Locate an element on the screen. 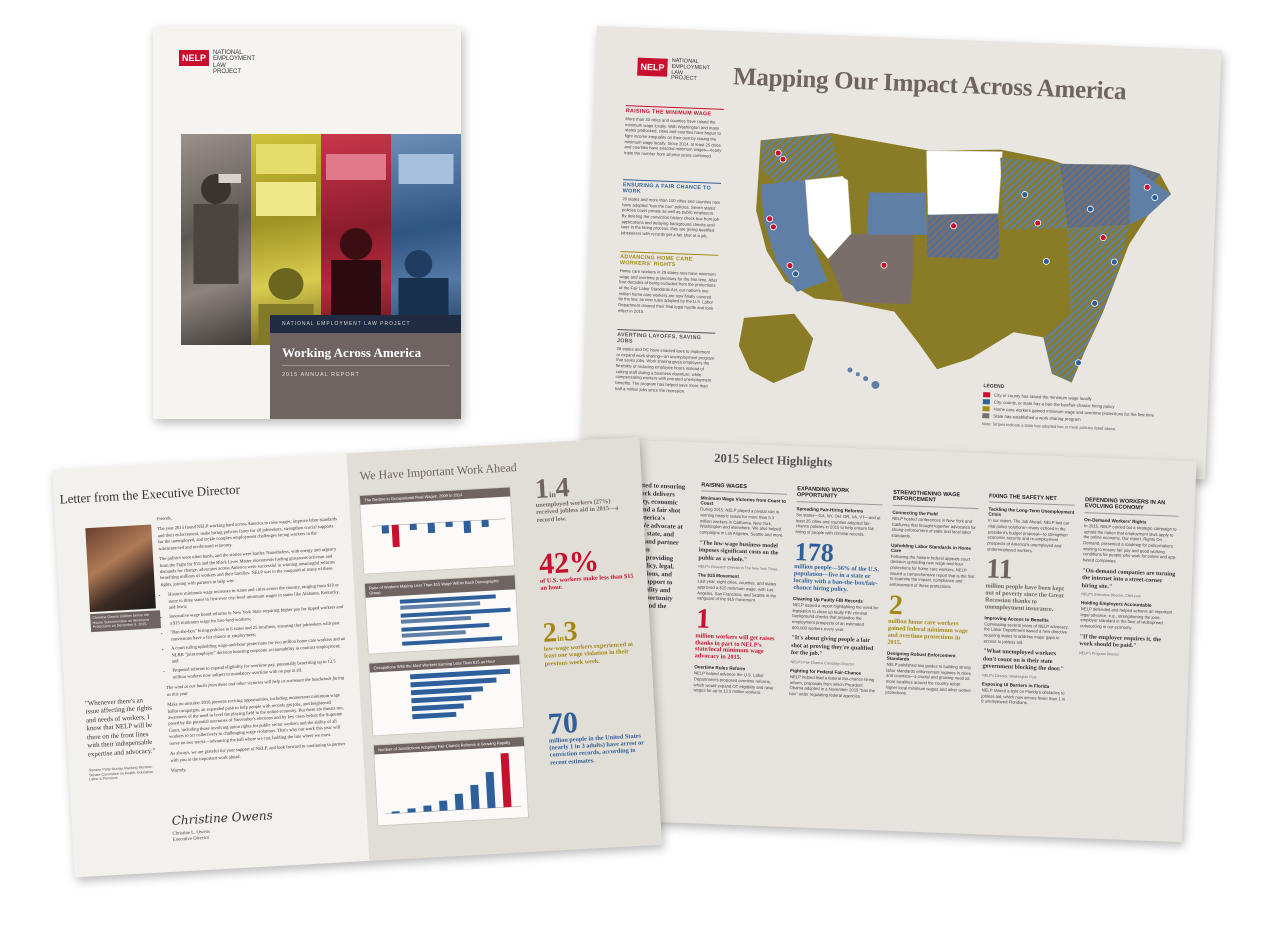  region-alaska is located at coordinates (776, 348).